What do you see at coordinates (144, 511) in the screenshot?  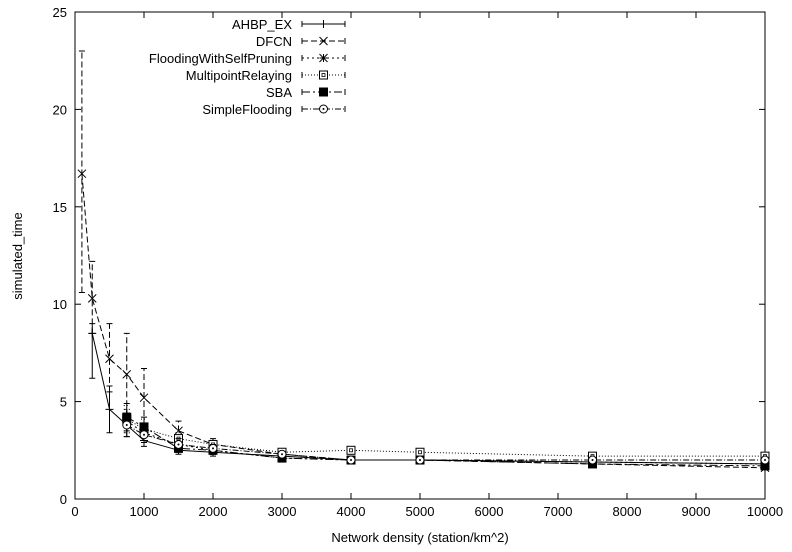 I see `x-tick-label: 1000` at bounding box center [144, 511].